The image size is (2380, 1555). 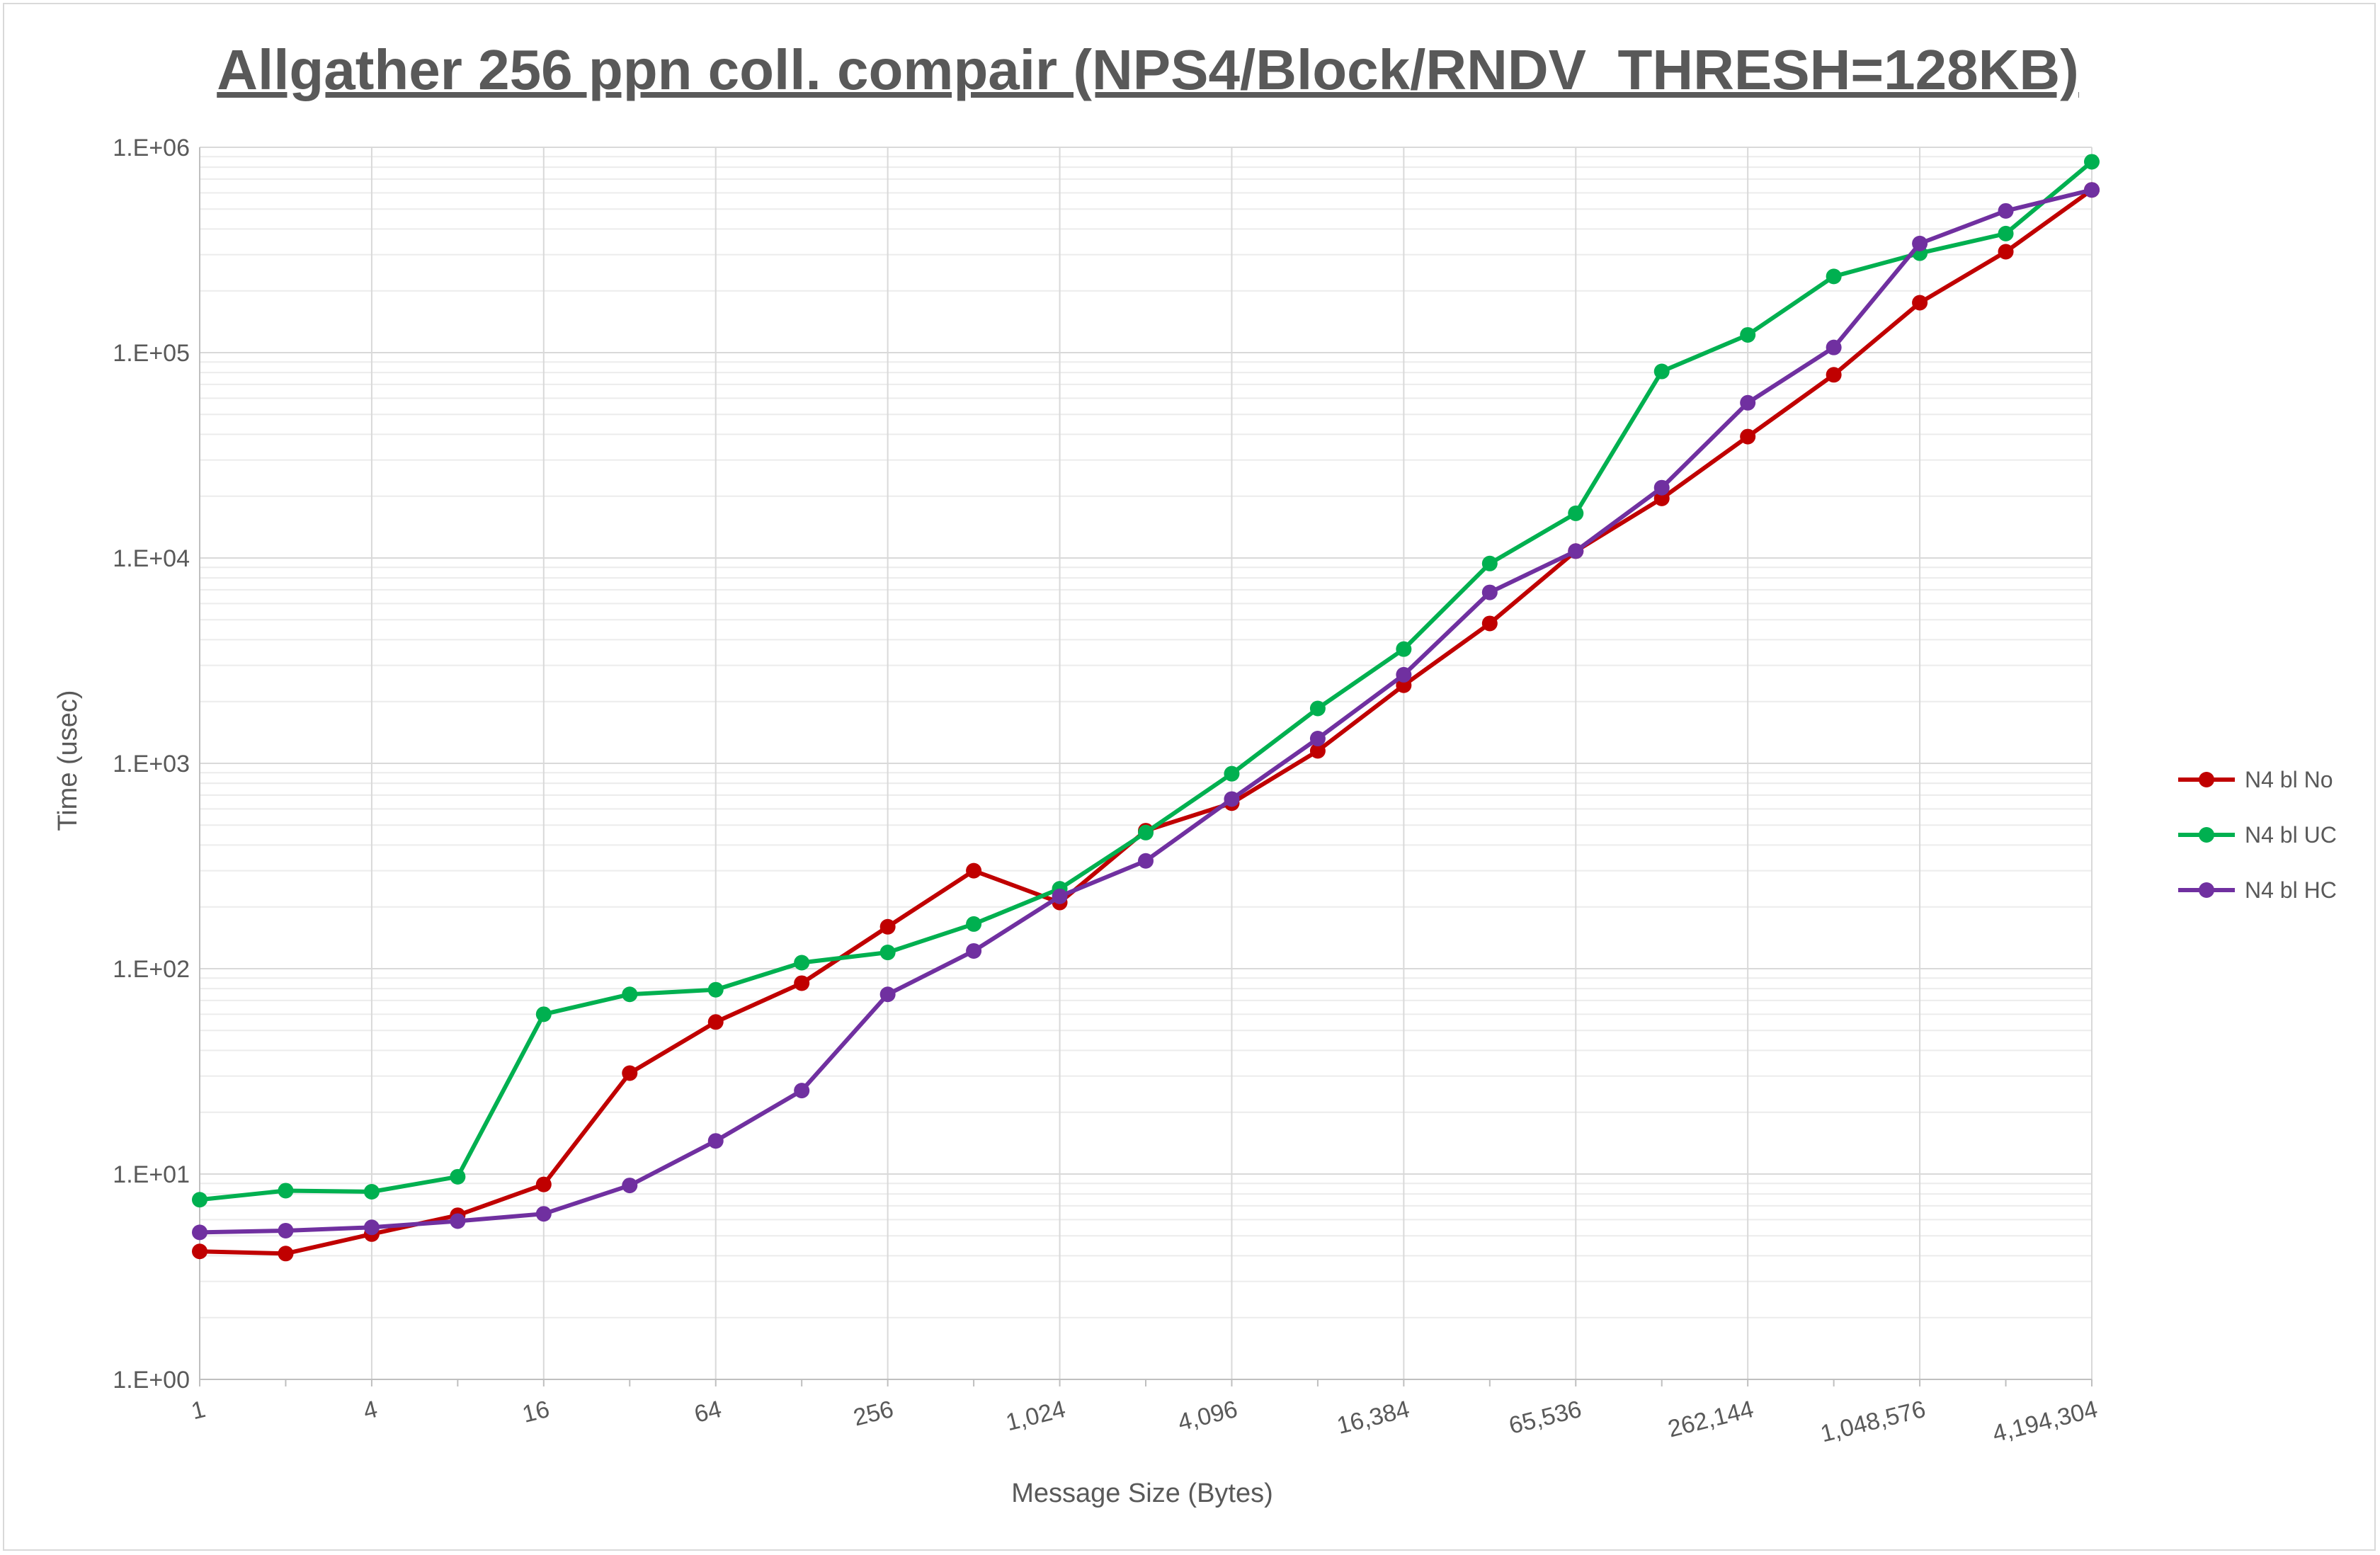 What do you see at coordinates (1142, 1493) in the screenshot?
I see `x-axis-title: Message Size (Bytes)` at bounding box center [1142, 1493].